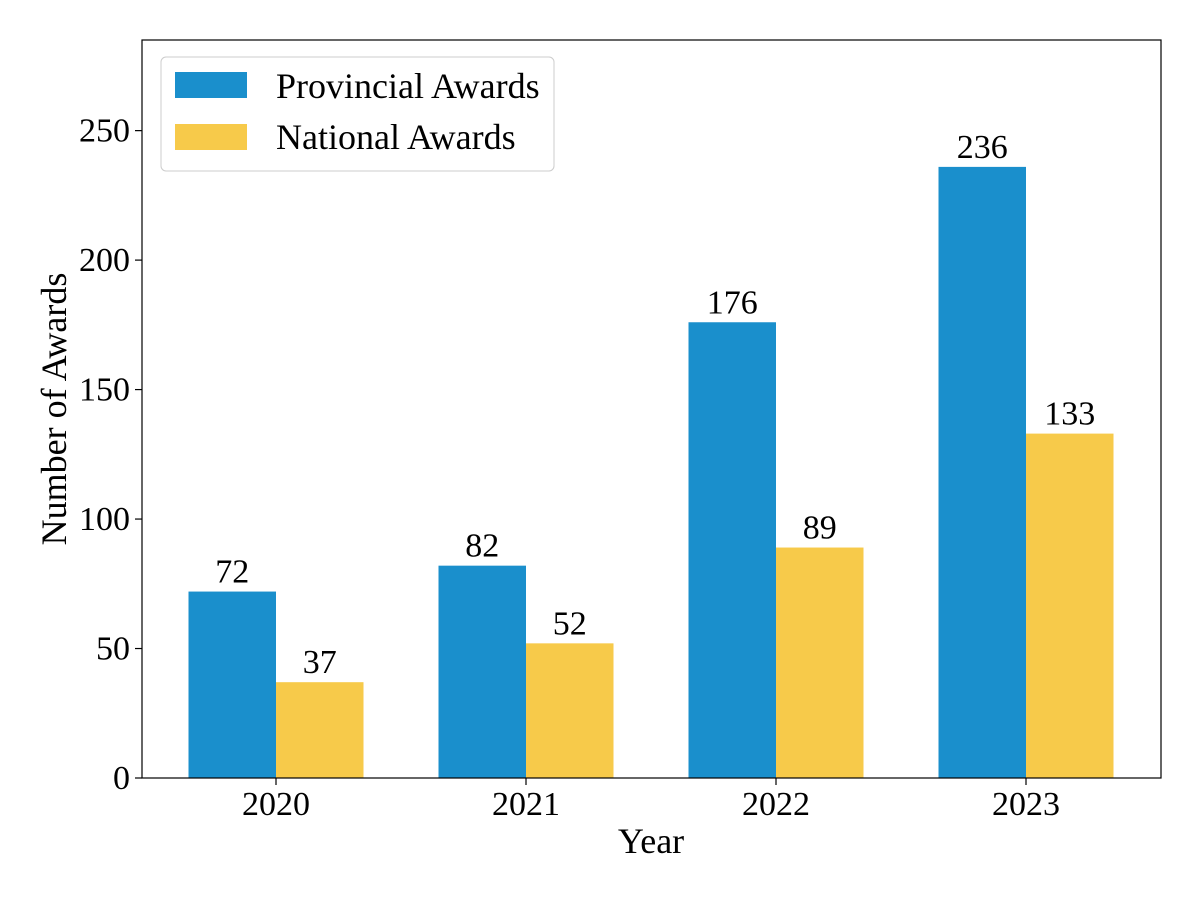 This screenshot has width=1200, height=900. I want to click on y-tick-label-100: 100, so click(104, 519).